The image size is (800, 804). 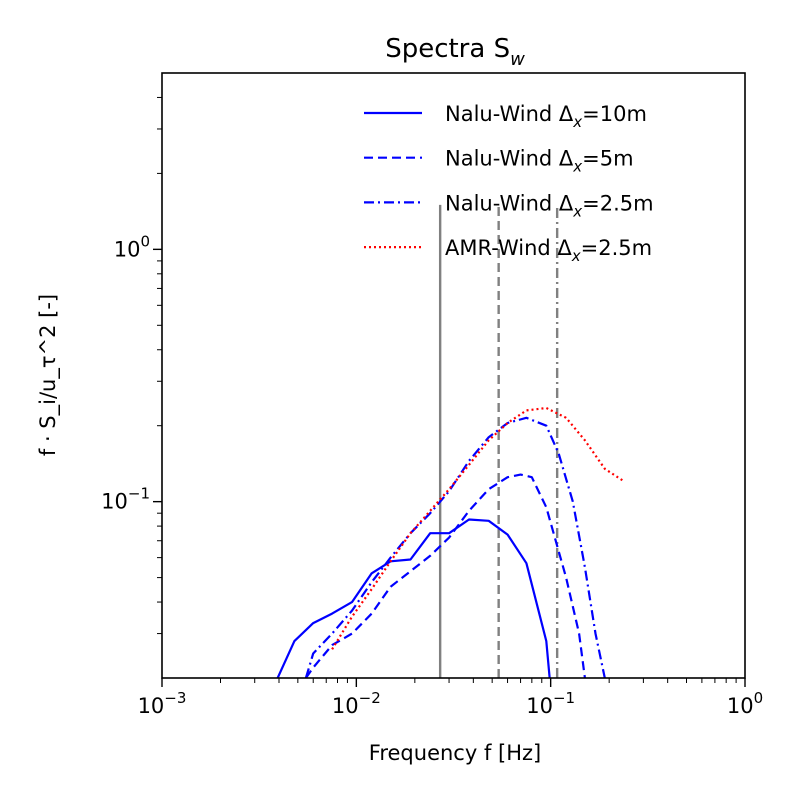 What do you see at coordinates (549, 205) in the screenshot?
I see `legend-label-3: Nalu-Wind Δx=2.5m` at bounding box center [549, 205].